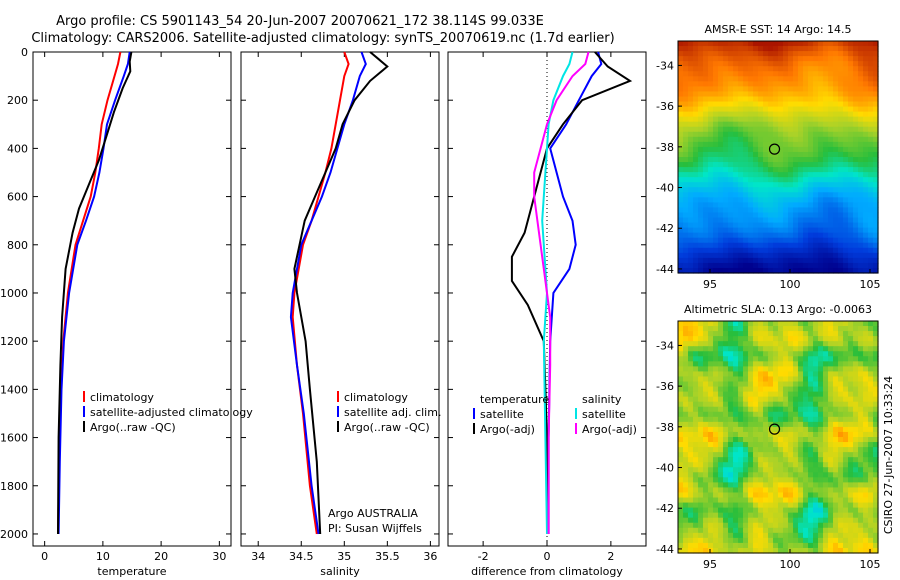  What do you see at coordinates (870, 564) in the screenshot?
I see `x-tick-label: 105` at bounding box center [870, 564].